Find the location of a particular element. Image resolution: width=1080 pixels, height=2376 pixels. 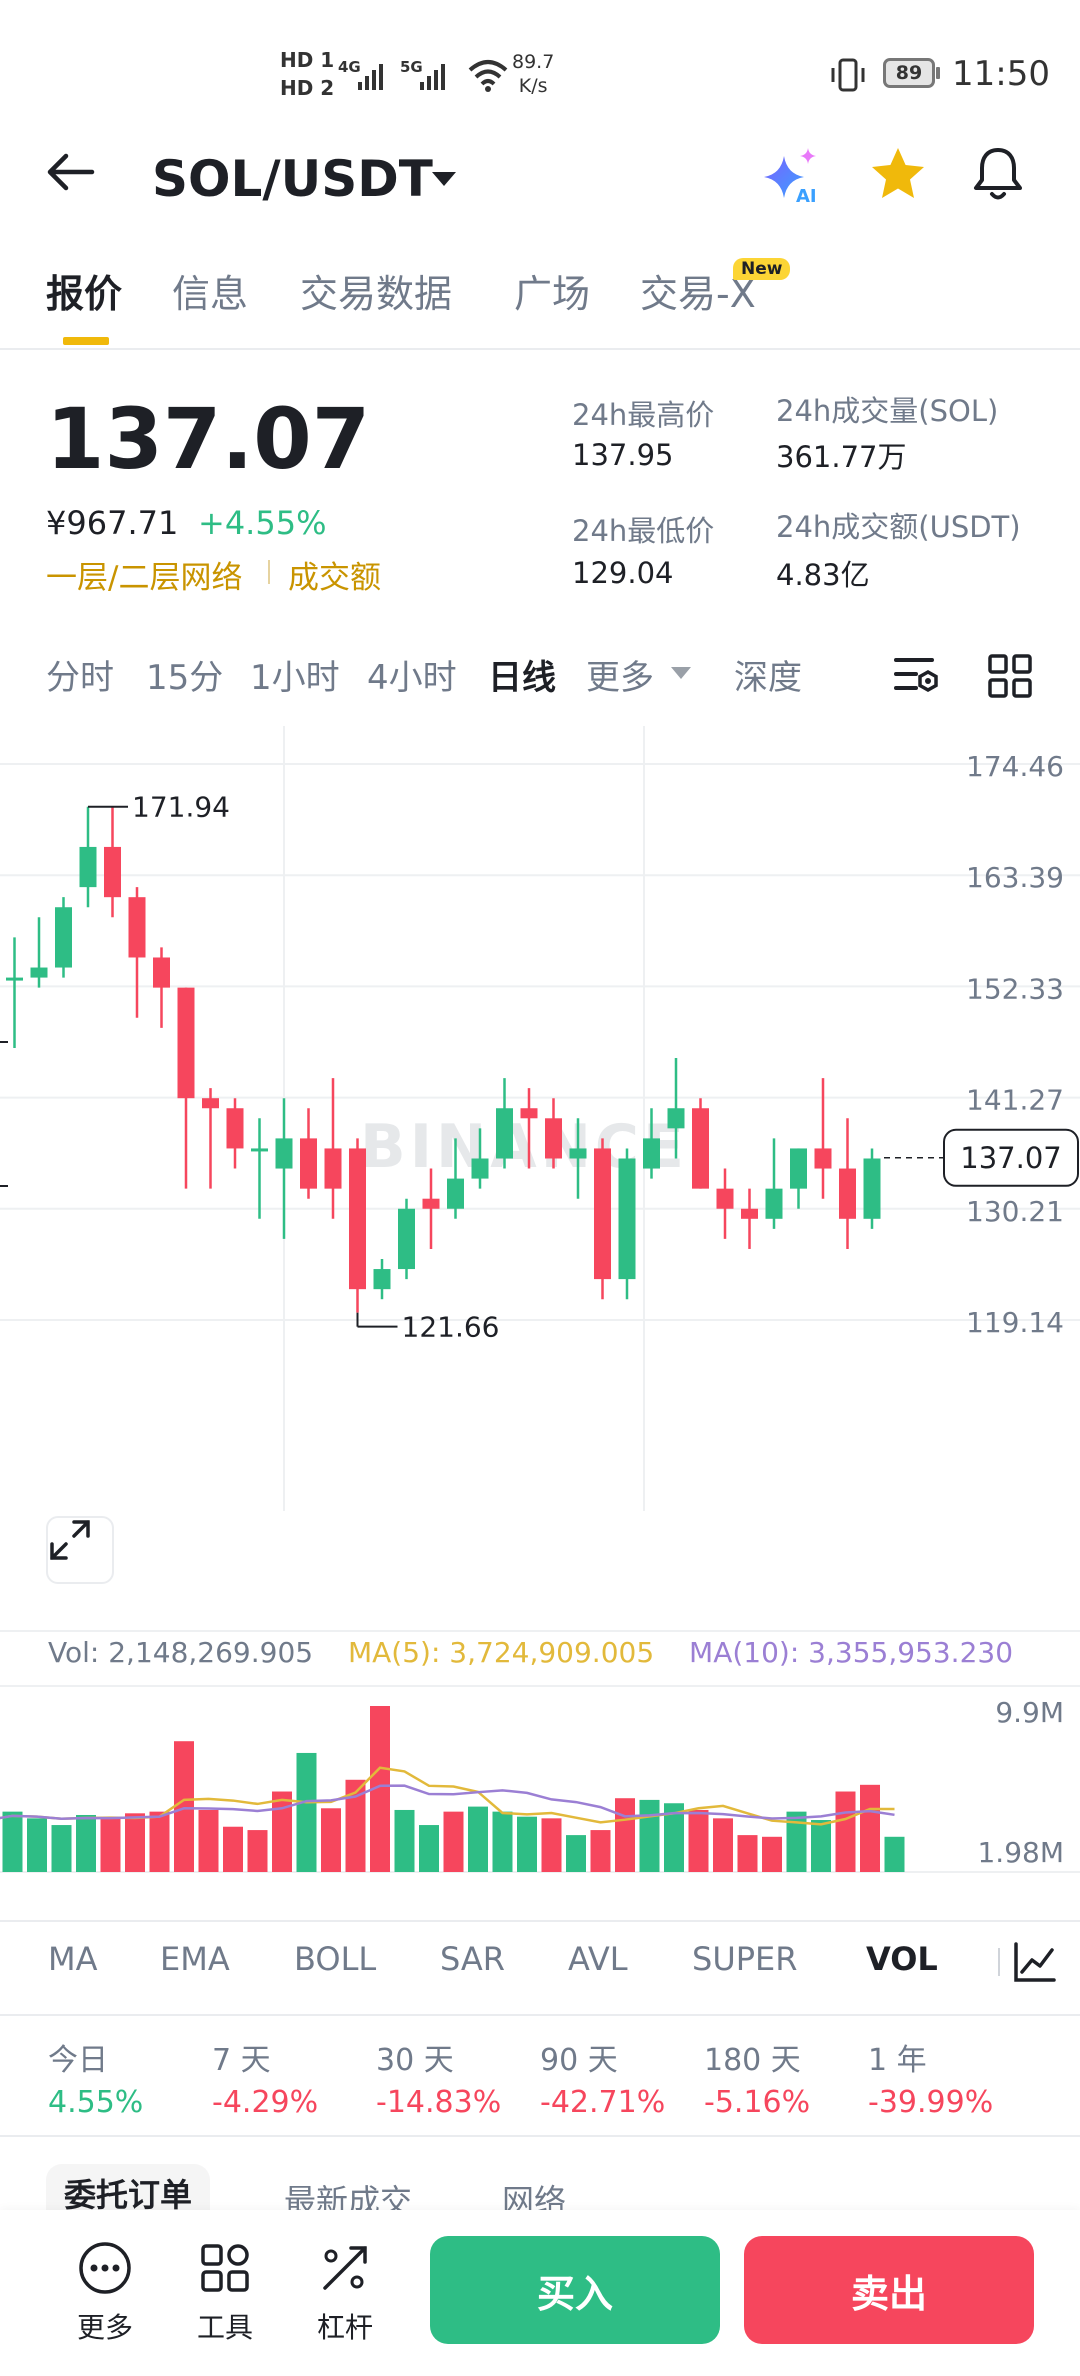

tab-square: 广场 is located at coordinates (552, 294).